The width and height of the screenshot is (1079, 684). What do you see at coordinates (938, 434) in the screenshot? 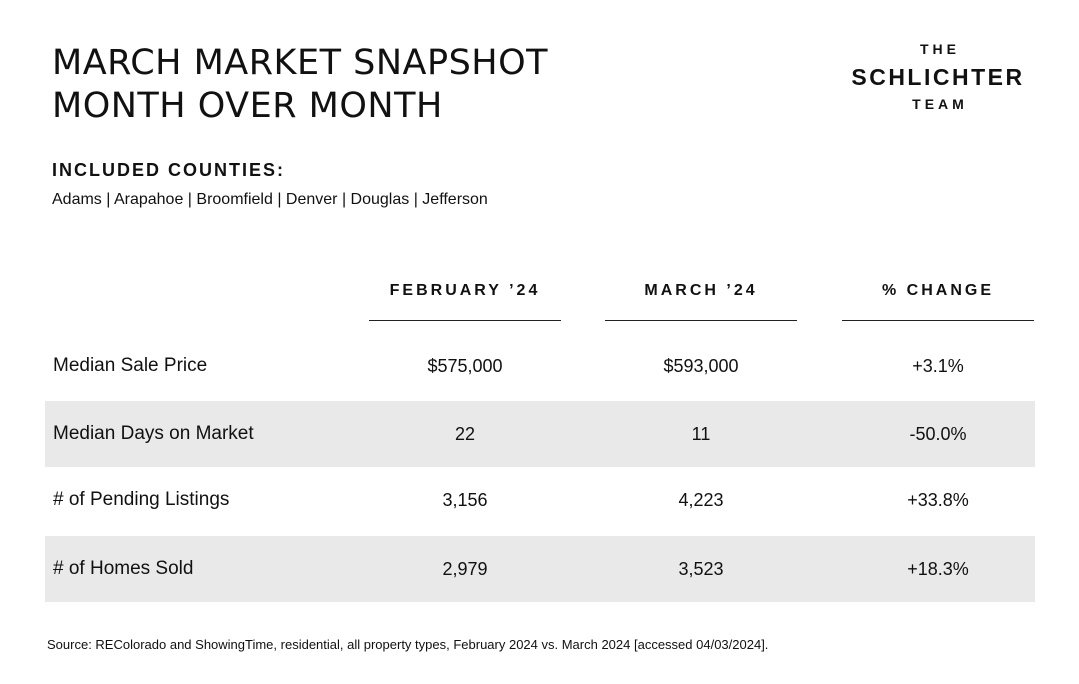
I see `cell-change: -50.0%` at bounding box center [938, 434].